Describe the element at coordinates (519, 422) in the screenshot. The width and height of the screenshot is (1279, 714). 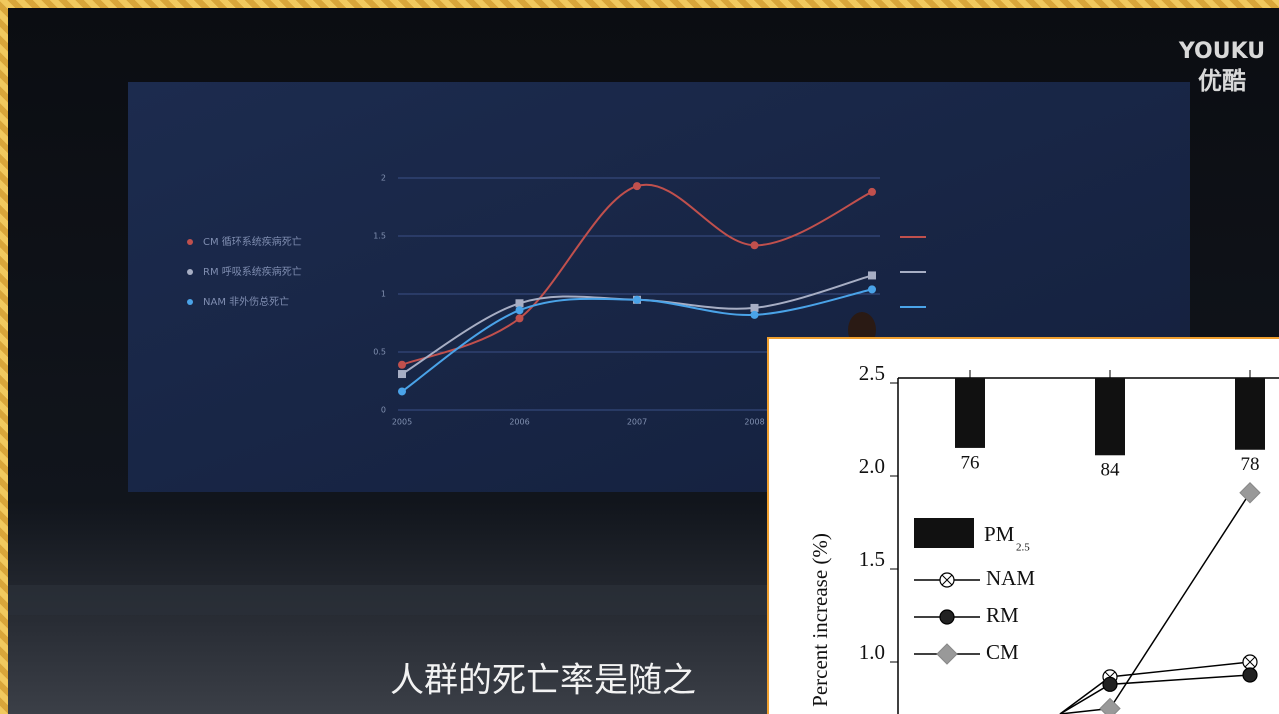
I see `x-tick-label: 2006` at that location.